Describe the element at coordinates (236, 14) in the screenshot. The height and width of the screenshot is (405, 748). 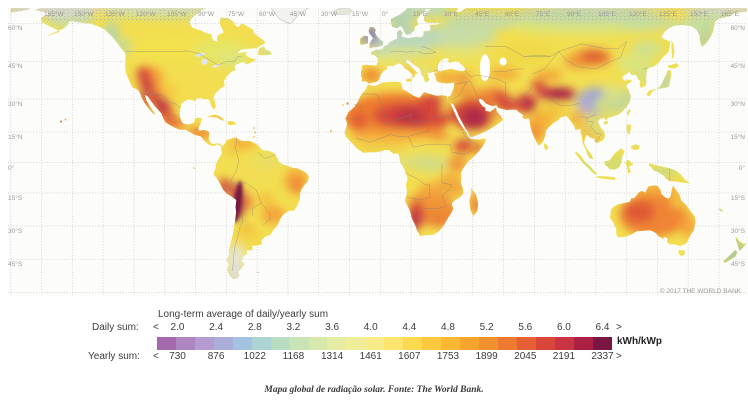
I see `svg-text: 75°W` at that location.